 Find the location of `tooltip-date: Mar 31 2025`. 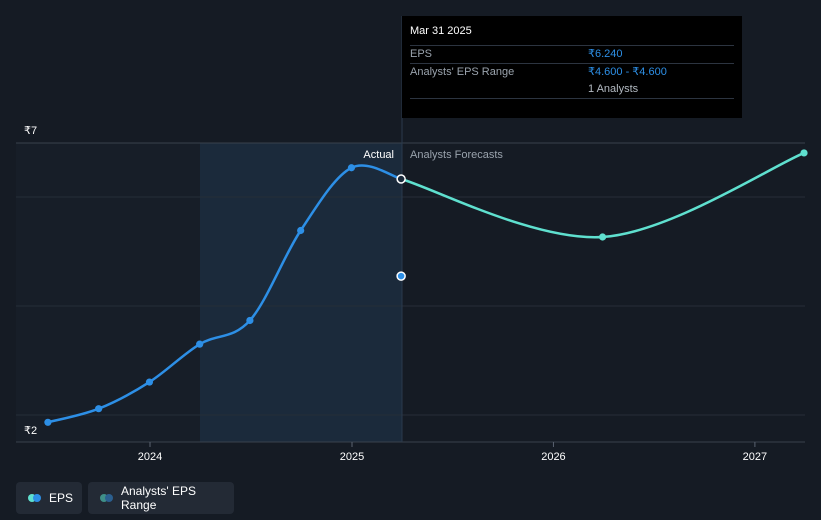

tooltip-date: Mar 31 2025 is located at coordinates (572, 35).